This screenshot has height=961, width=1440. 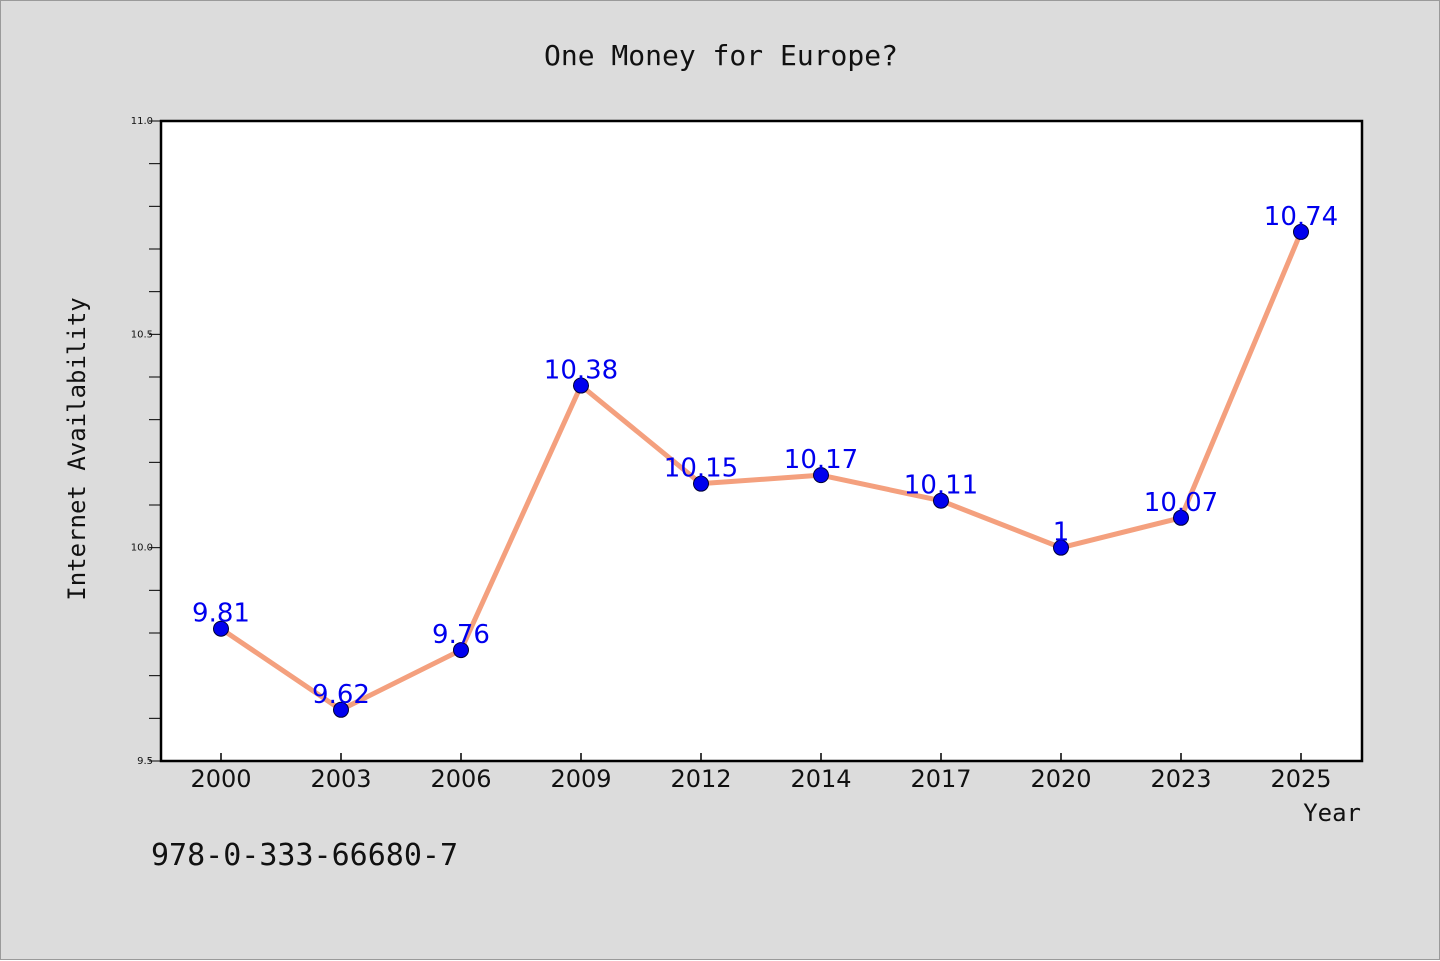 What do you see at coordinates (700, 779) in the screenshot?
I see `x-tick-label: 2012` at bounding box center [700, 779].